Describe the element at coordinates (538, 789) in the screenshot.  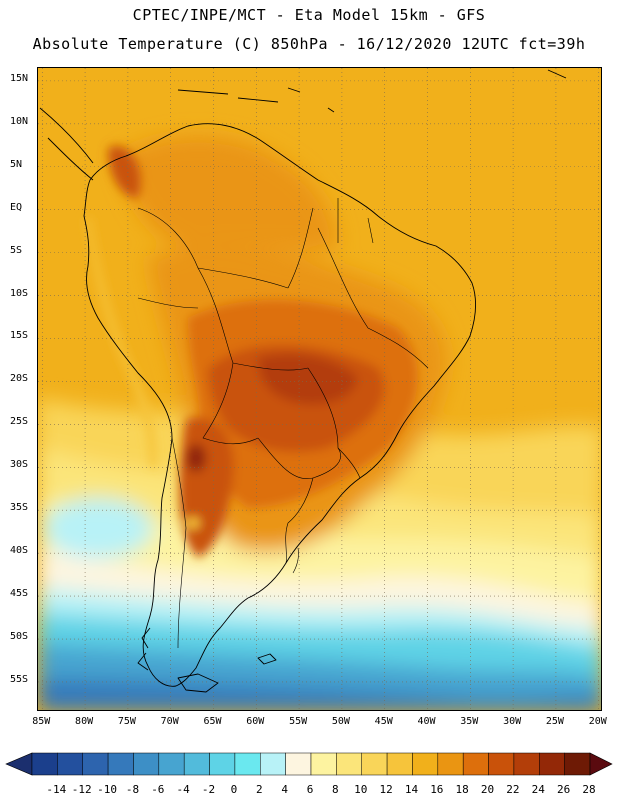
I see `colorbar-tick-label: 24` at that location.